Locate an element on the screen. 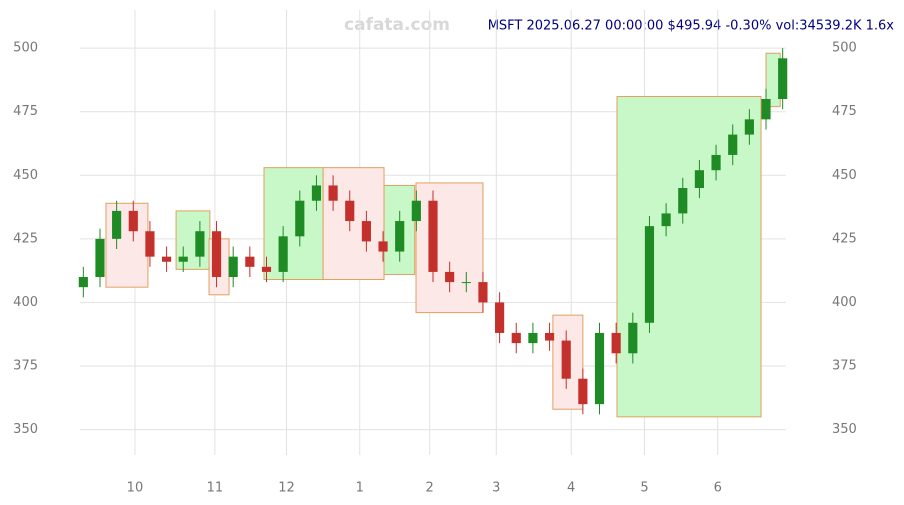 This screenshot has width=904, height=505. x-tick-label: 11 is located at coordinates (215, 488).